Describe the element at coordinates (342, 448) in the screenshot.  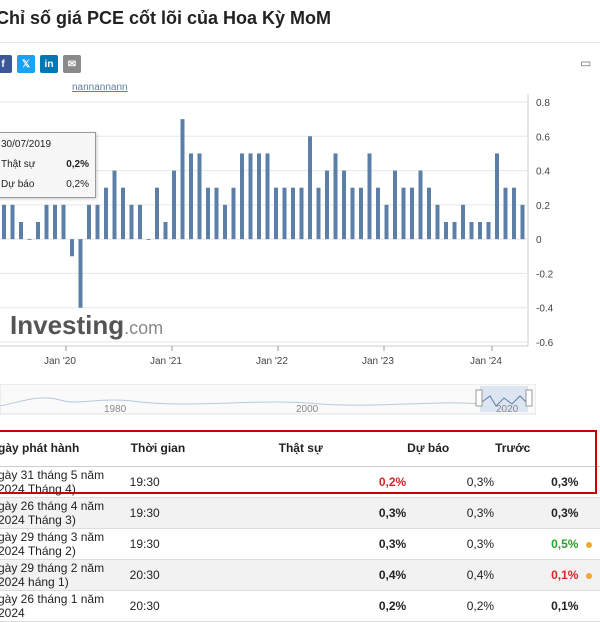
I see `header-actual: Thật sự` at that location.